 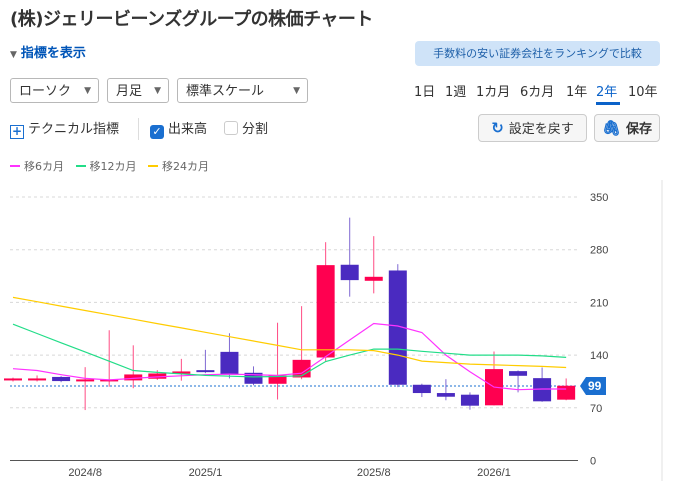 I want to click on save-label: 保存, so click(x=639, y=129).